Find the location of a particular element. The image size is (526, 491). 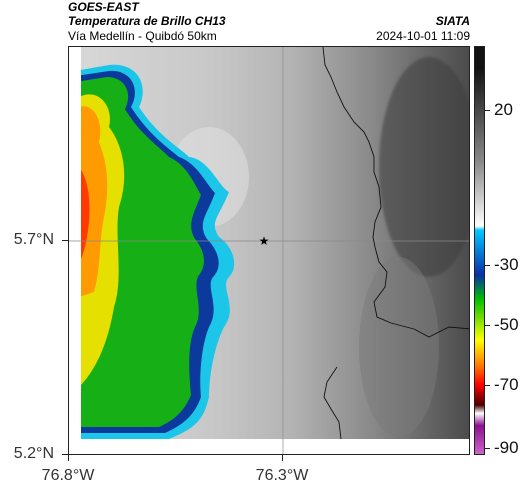

route-subtitle: Vía Medellín - Quibdó 50km is located at coordinates (142, 36).